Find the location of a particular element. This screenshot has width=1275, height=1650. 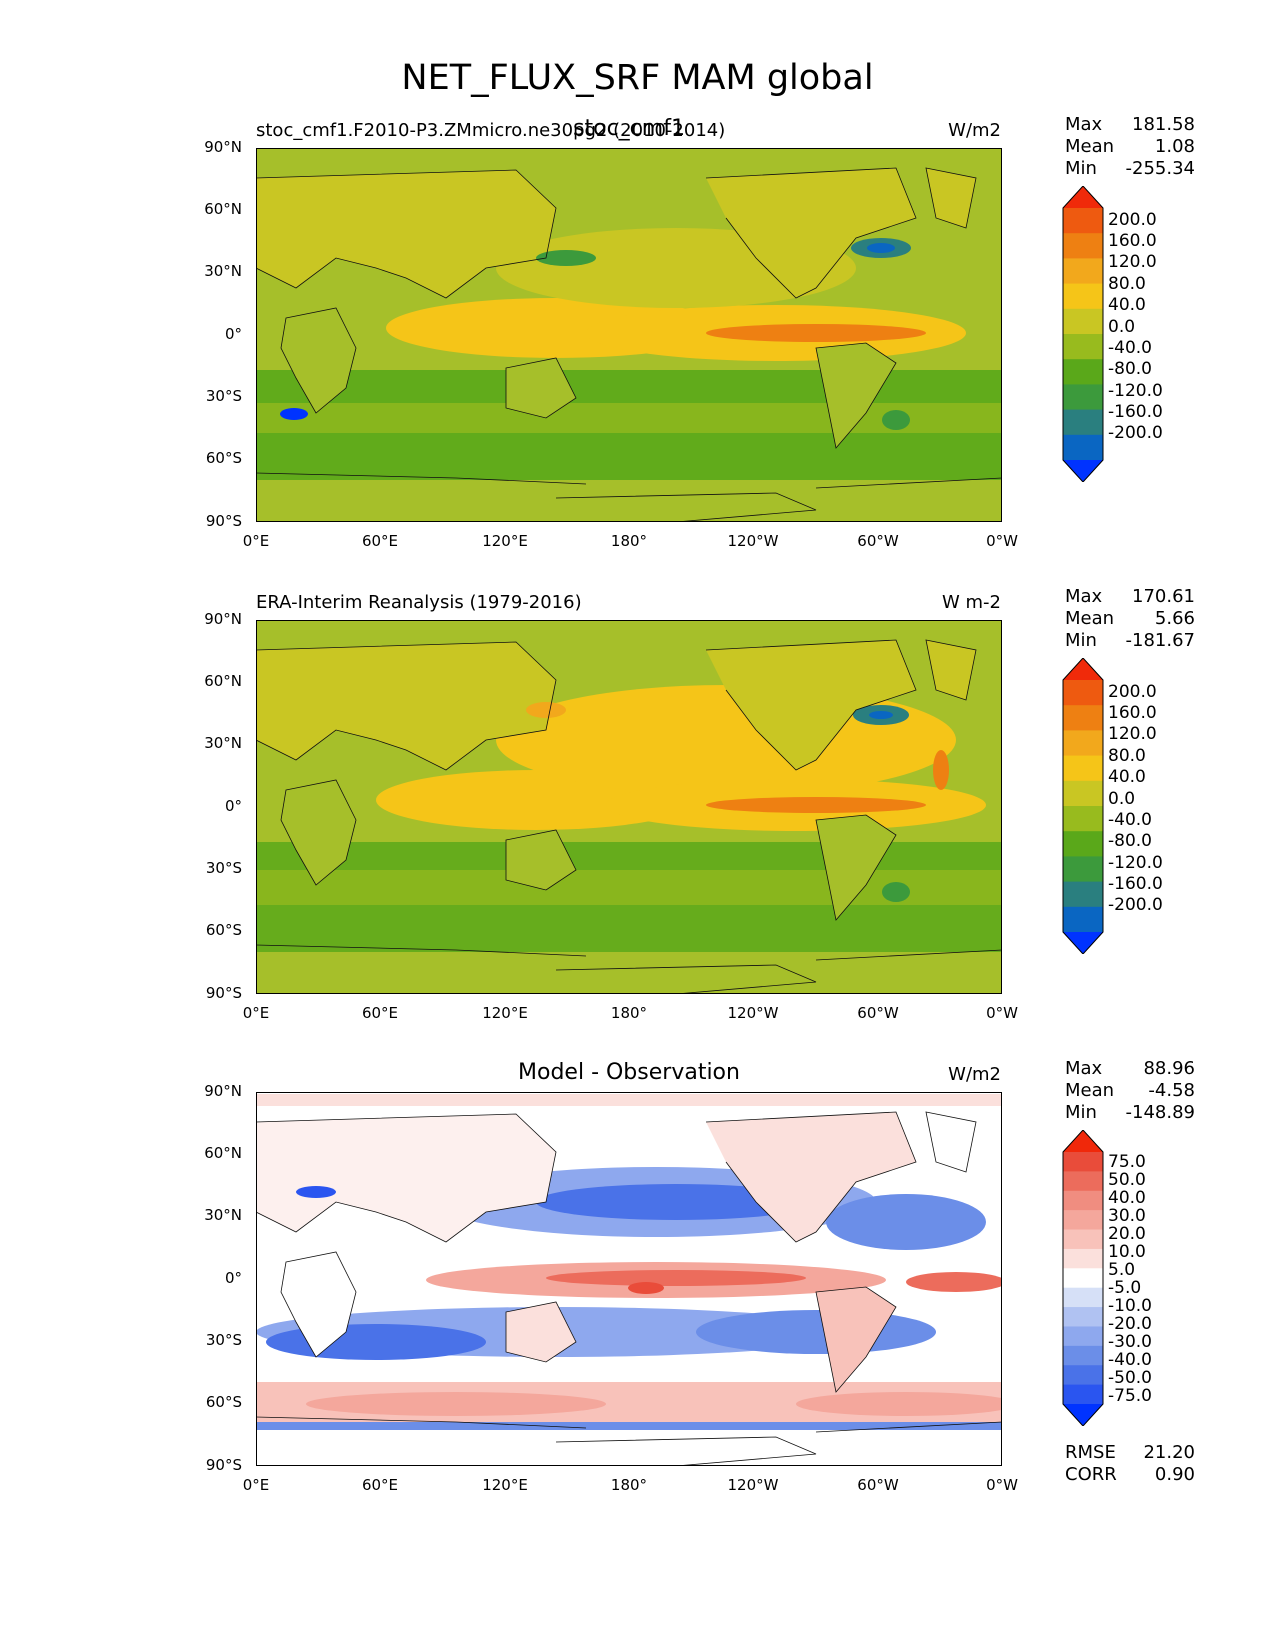

colorbar-tick-label: -50.0 is located at coordinates (1130, 1378).